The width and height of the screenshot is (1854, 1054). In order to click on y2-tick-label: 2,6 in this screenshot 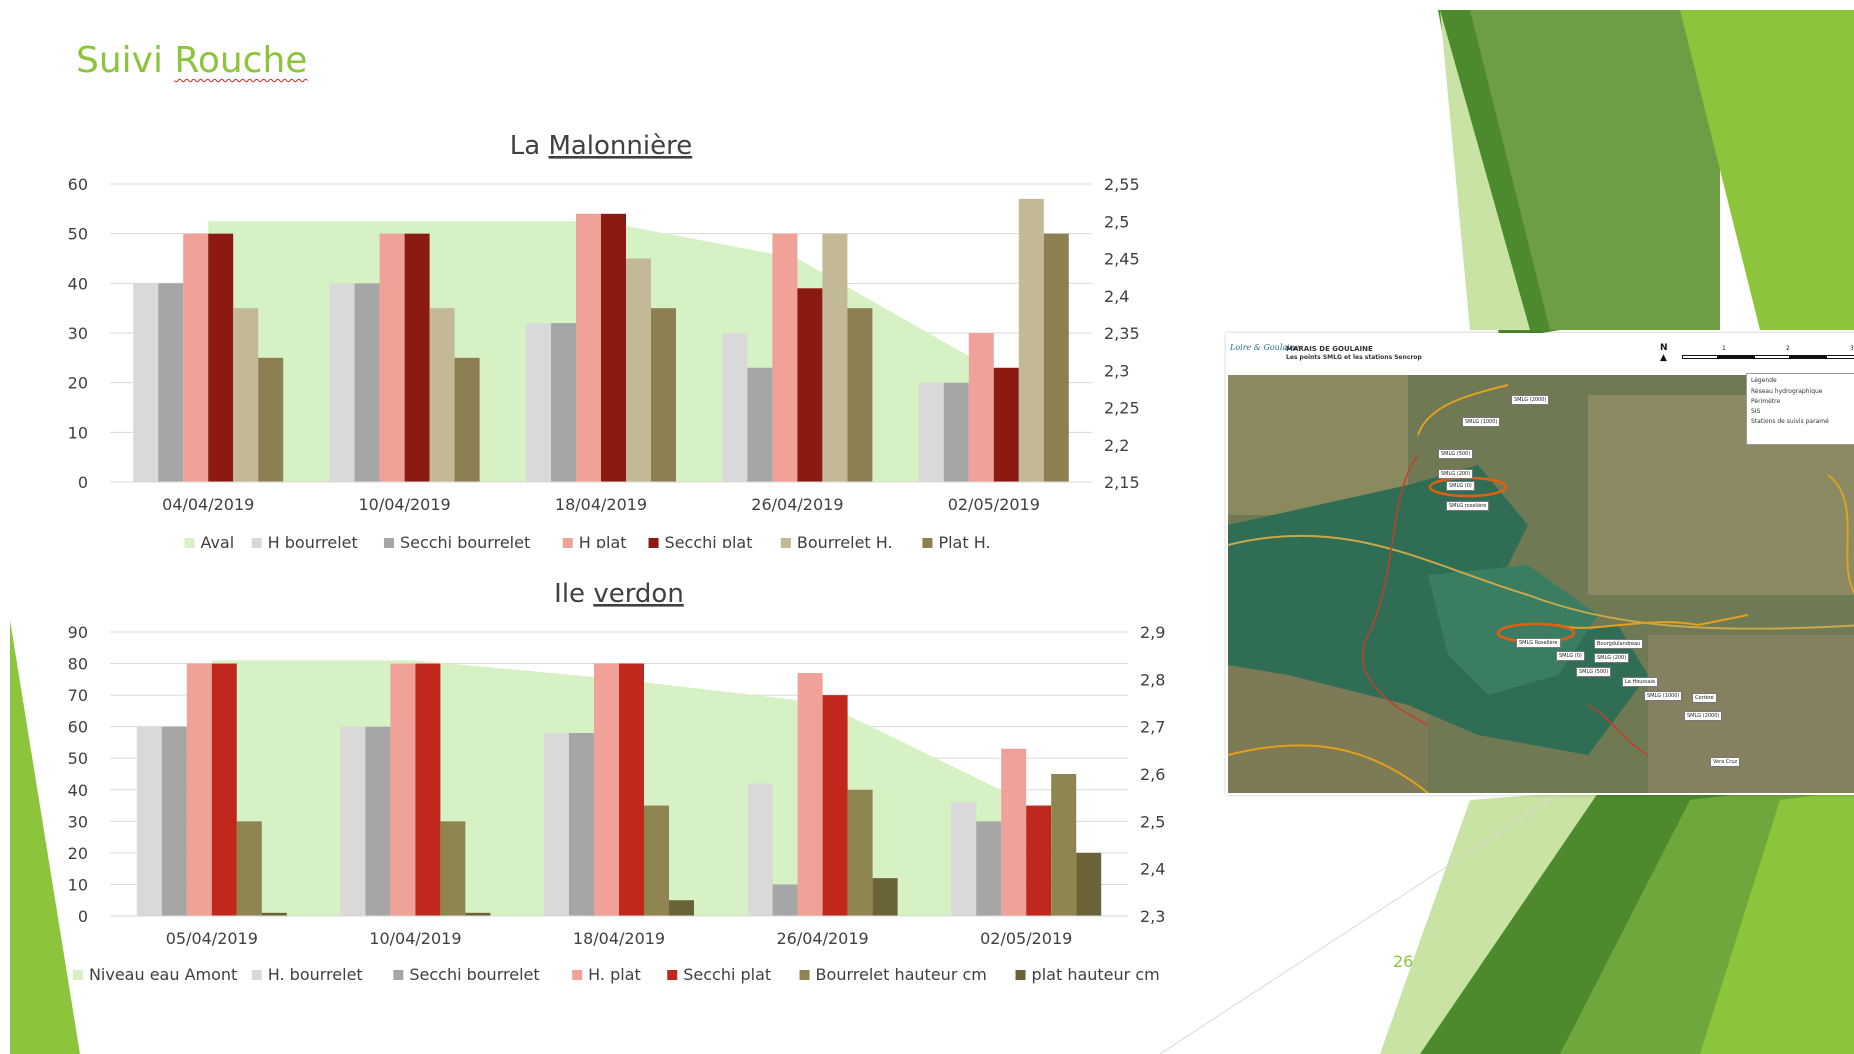, I will do `click(1152, 774)`.